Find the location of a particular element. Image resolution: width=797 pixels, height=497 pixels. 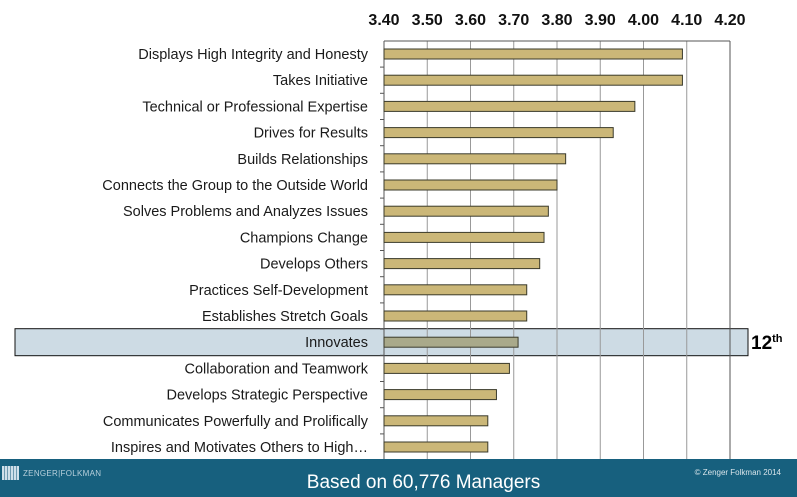

category-label: Champions Change is located at coordinates (304, 238).